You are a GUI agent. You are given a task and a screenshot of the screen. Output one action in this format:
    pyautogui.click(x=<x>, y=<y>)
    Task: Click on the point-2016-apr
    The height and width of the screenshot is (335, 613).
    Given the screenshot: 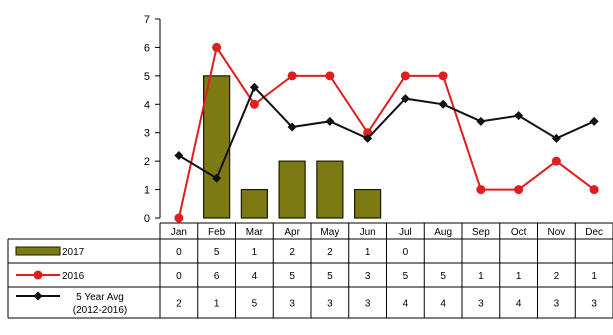 What is the action you would take?
    pyautogui.click(x=292, y=76)
    